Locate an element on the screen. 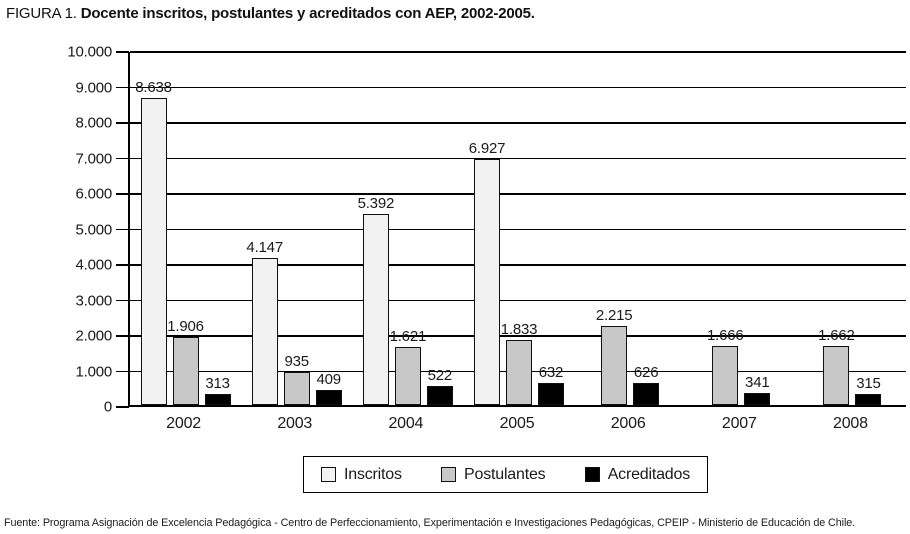  x-axis-label-2002: 2002 is located at coordinates (183, 423).